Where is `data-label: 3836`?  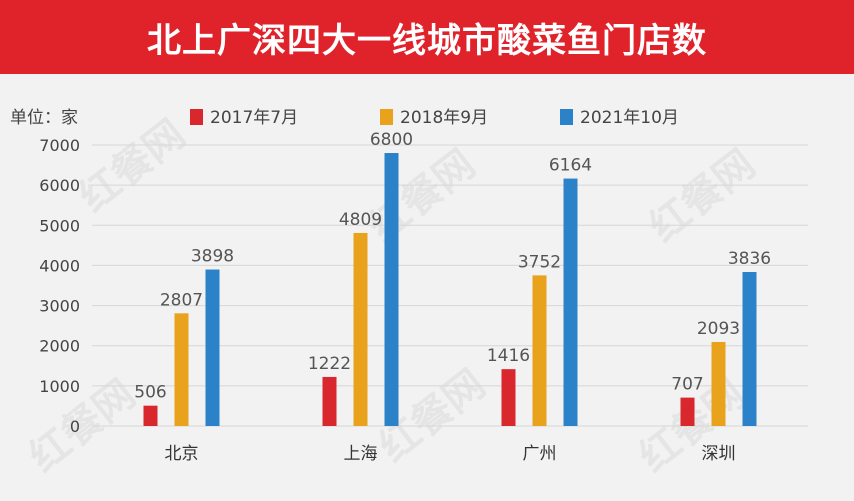
data-label: 3836 is located at coordinates (749, 259).